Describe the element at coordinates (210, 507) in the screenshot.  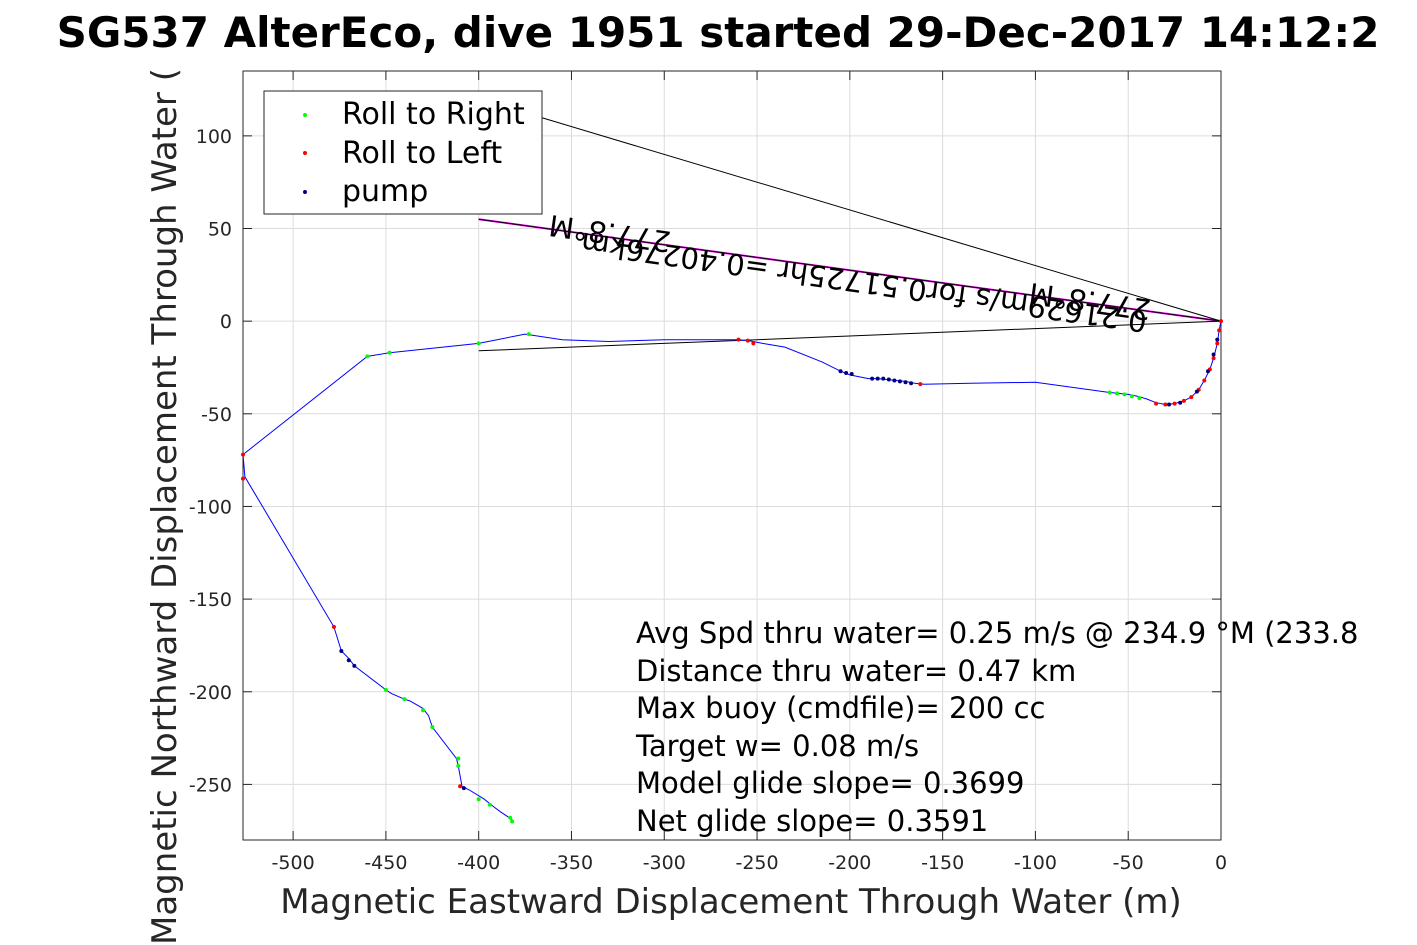
I see `y-tick-label: -100` at that location.